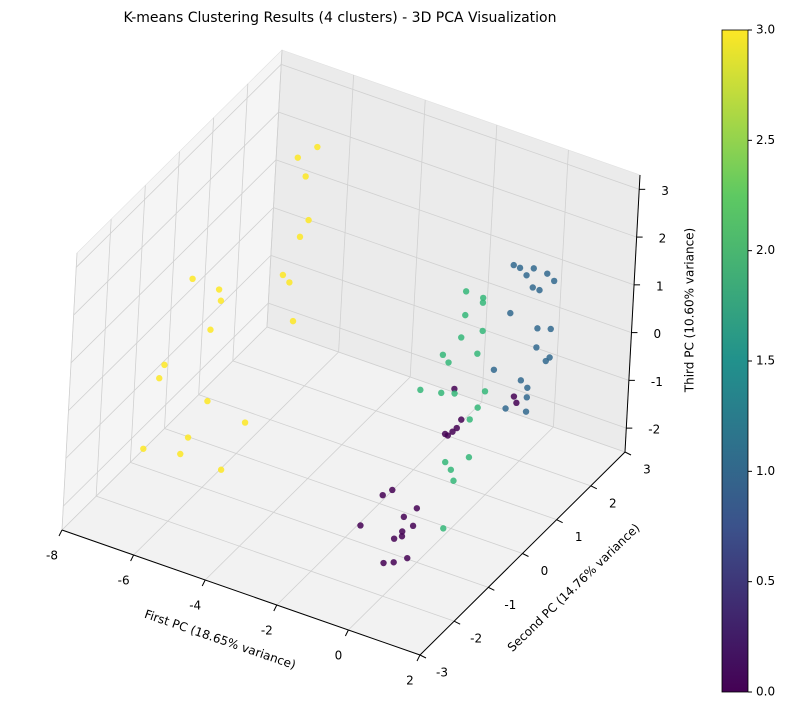 The image size is (790, 710). I want to click on z-tick-label: -1, so click(657, 382).